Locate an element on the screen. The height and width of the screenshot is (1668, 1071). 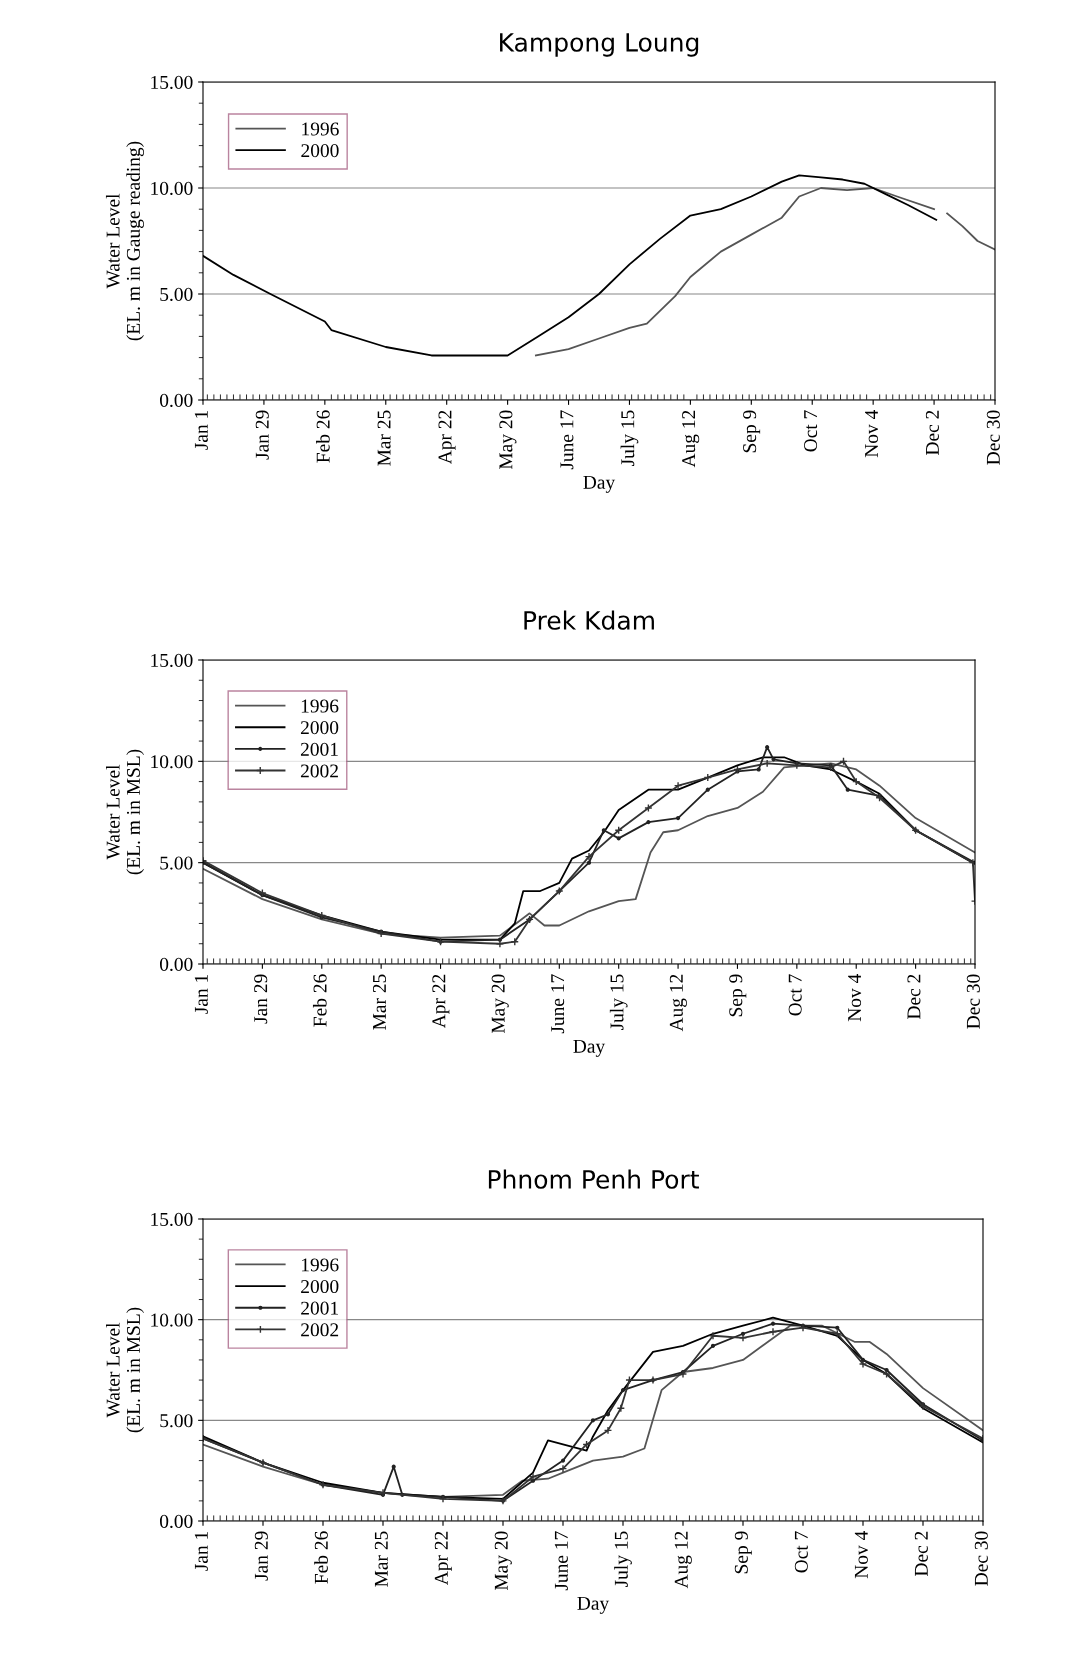
chart-title: Kampong Loung is located at coordinates (599, 45).